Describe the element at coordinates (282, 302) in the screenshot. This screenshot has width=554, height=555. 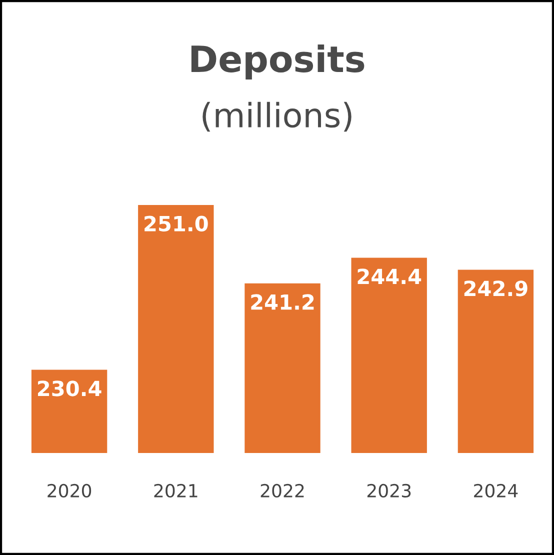
I see `data-label: 241.2` at that location.